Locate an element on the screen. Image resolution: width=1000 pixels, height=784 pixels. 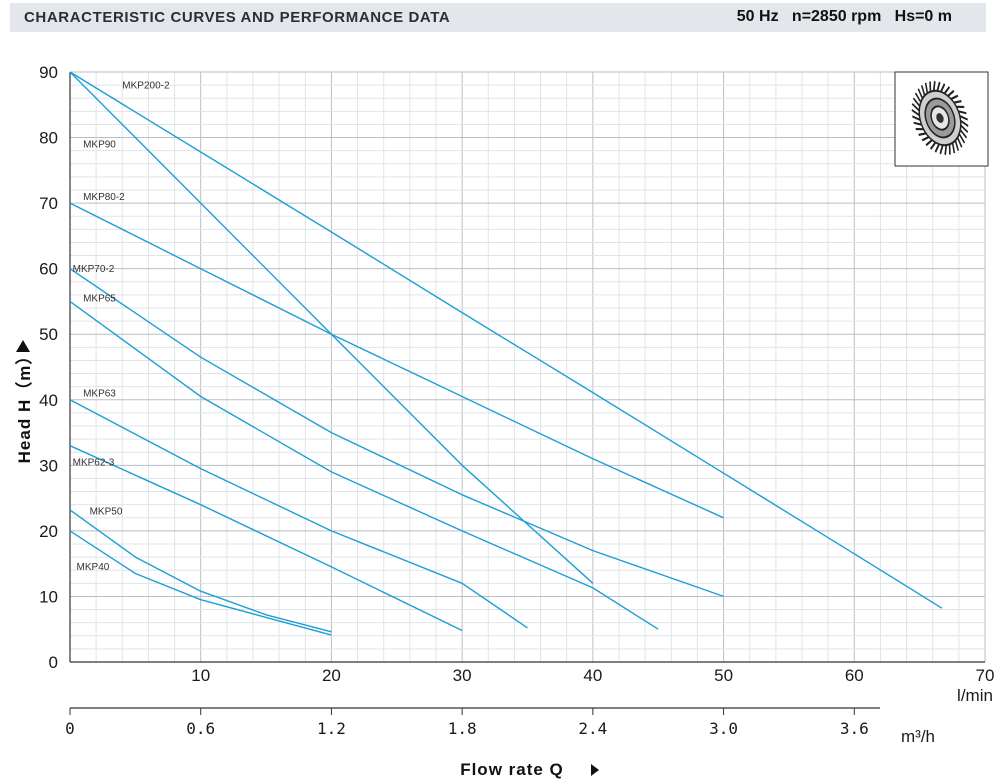
y-tick-label: 70 is located at coordinates (48, 203).